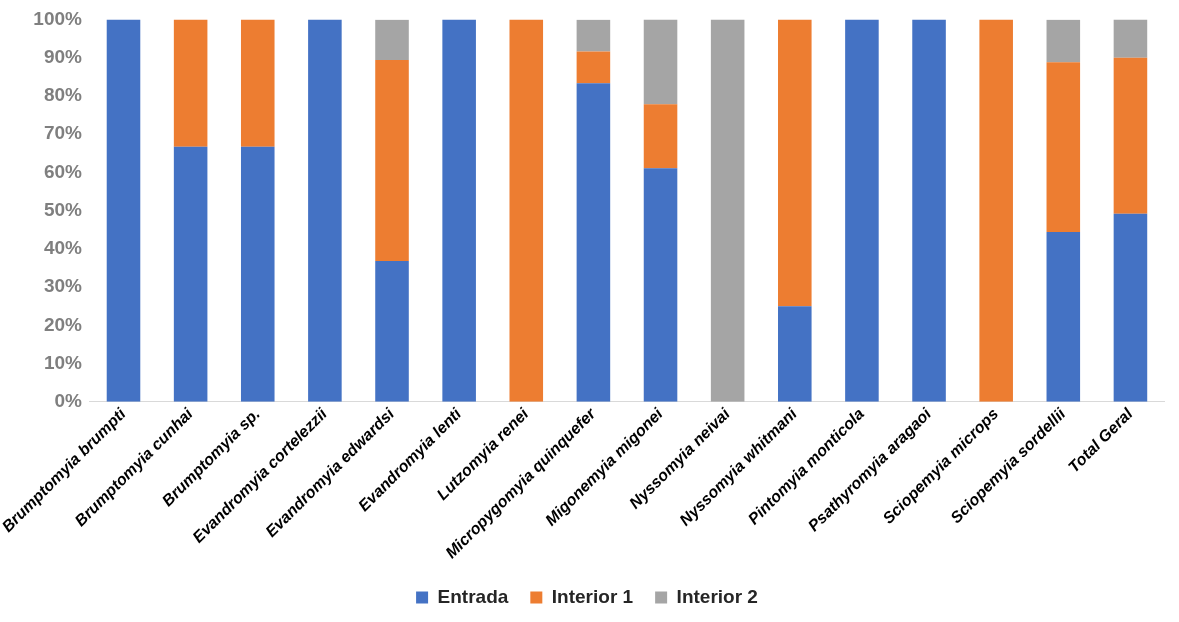  What do you see at coordinates (473, 596) in the screenshot?
I see `legend-label: Entrada` at bounding box center [473, 596].